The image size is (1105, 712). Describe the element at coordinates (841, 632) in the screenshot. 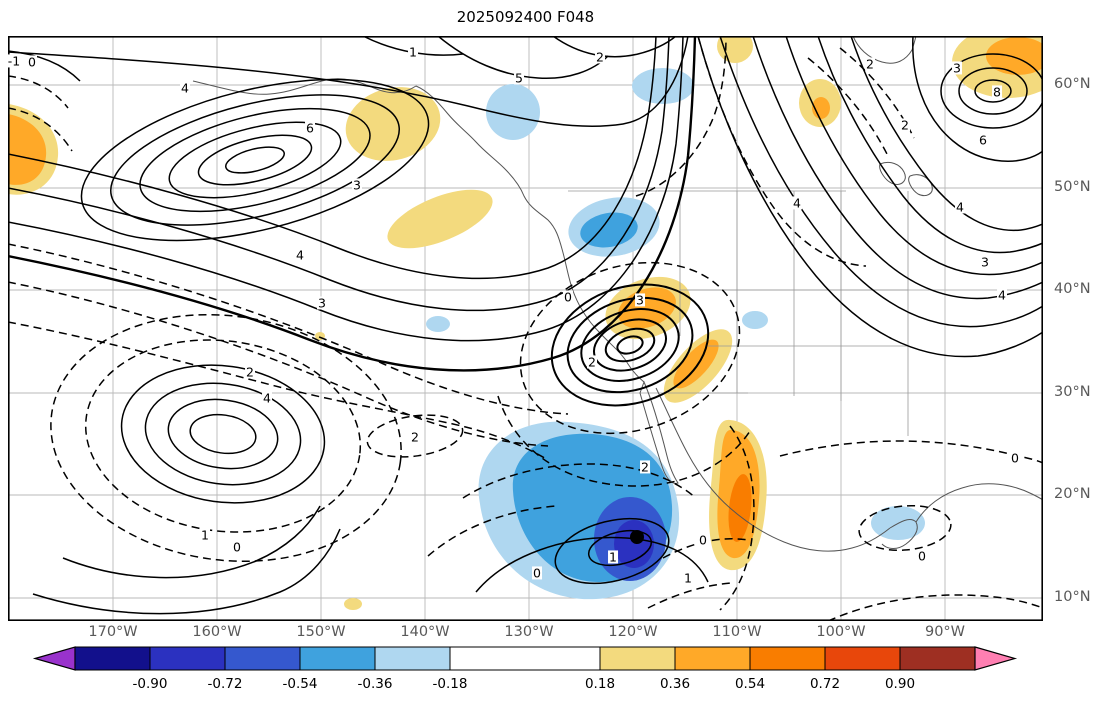

I see `lon-tick-label: 100°W` at that location.